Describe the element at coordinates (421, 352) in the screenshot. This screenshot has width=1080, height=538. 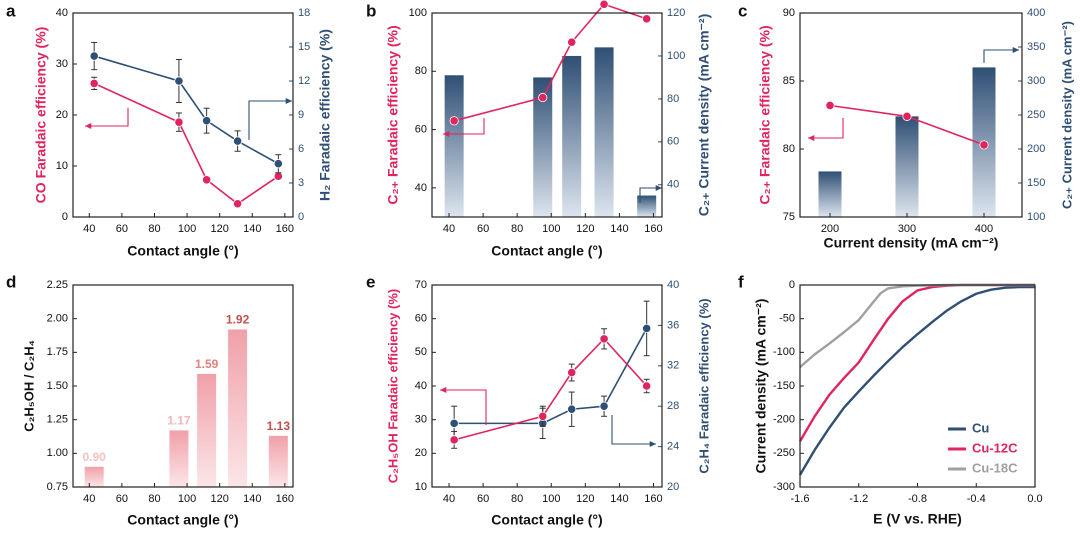
I see `e-ytick-label-left: 50` at that location.